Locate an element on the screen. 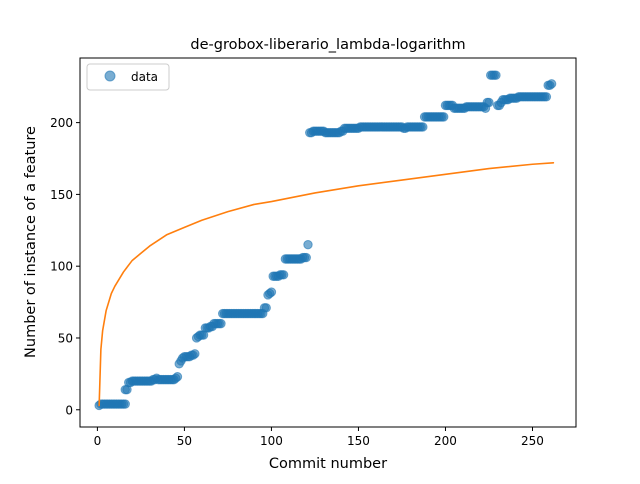 Image resolution: width=640 pixels, height=484 pixels. y-tick-label-150: 150 is located at coordinates (61, 195).